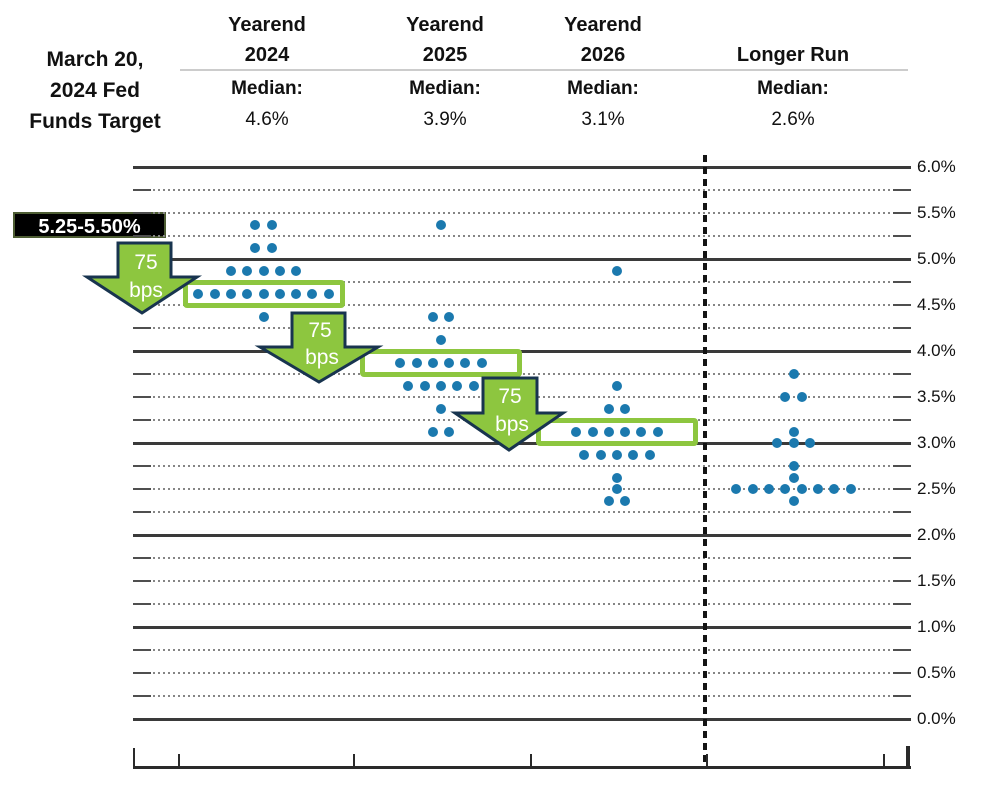 The height and width of the screenshot is (786, 1000). Describe the element at coordinates (936, 350) in the screenshot. I see `y-axis-label: 4.0%` at that location.